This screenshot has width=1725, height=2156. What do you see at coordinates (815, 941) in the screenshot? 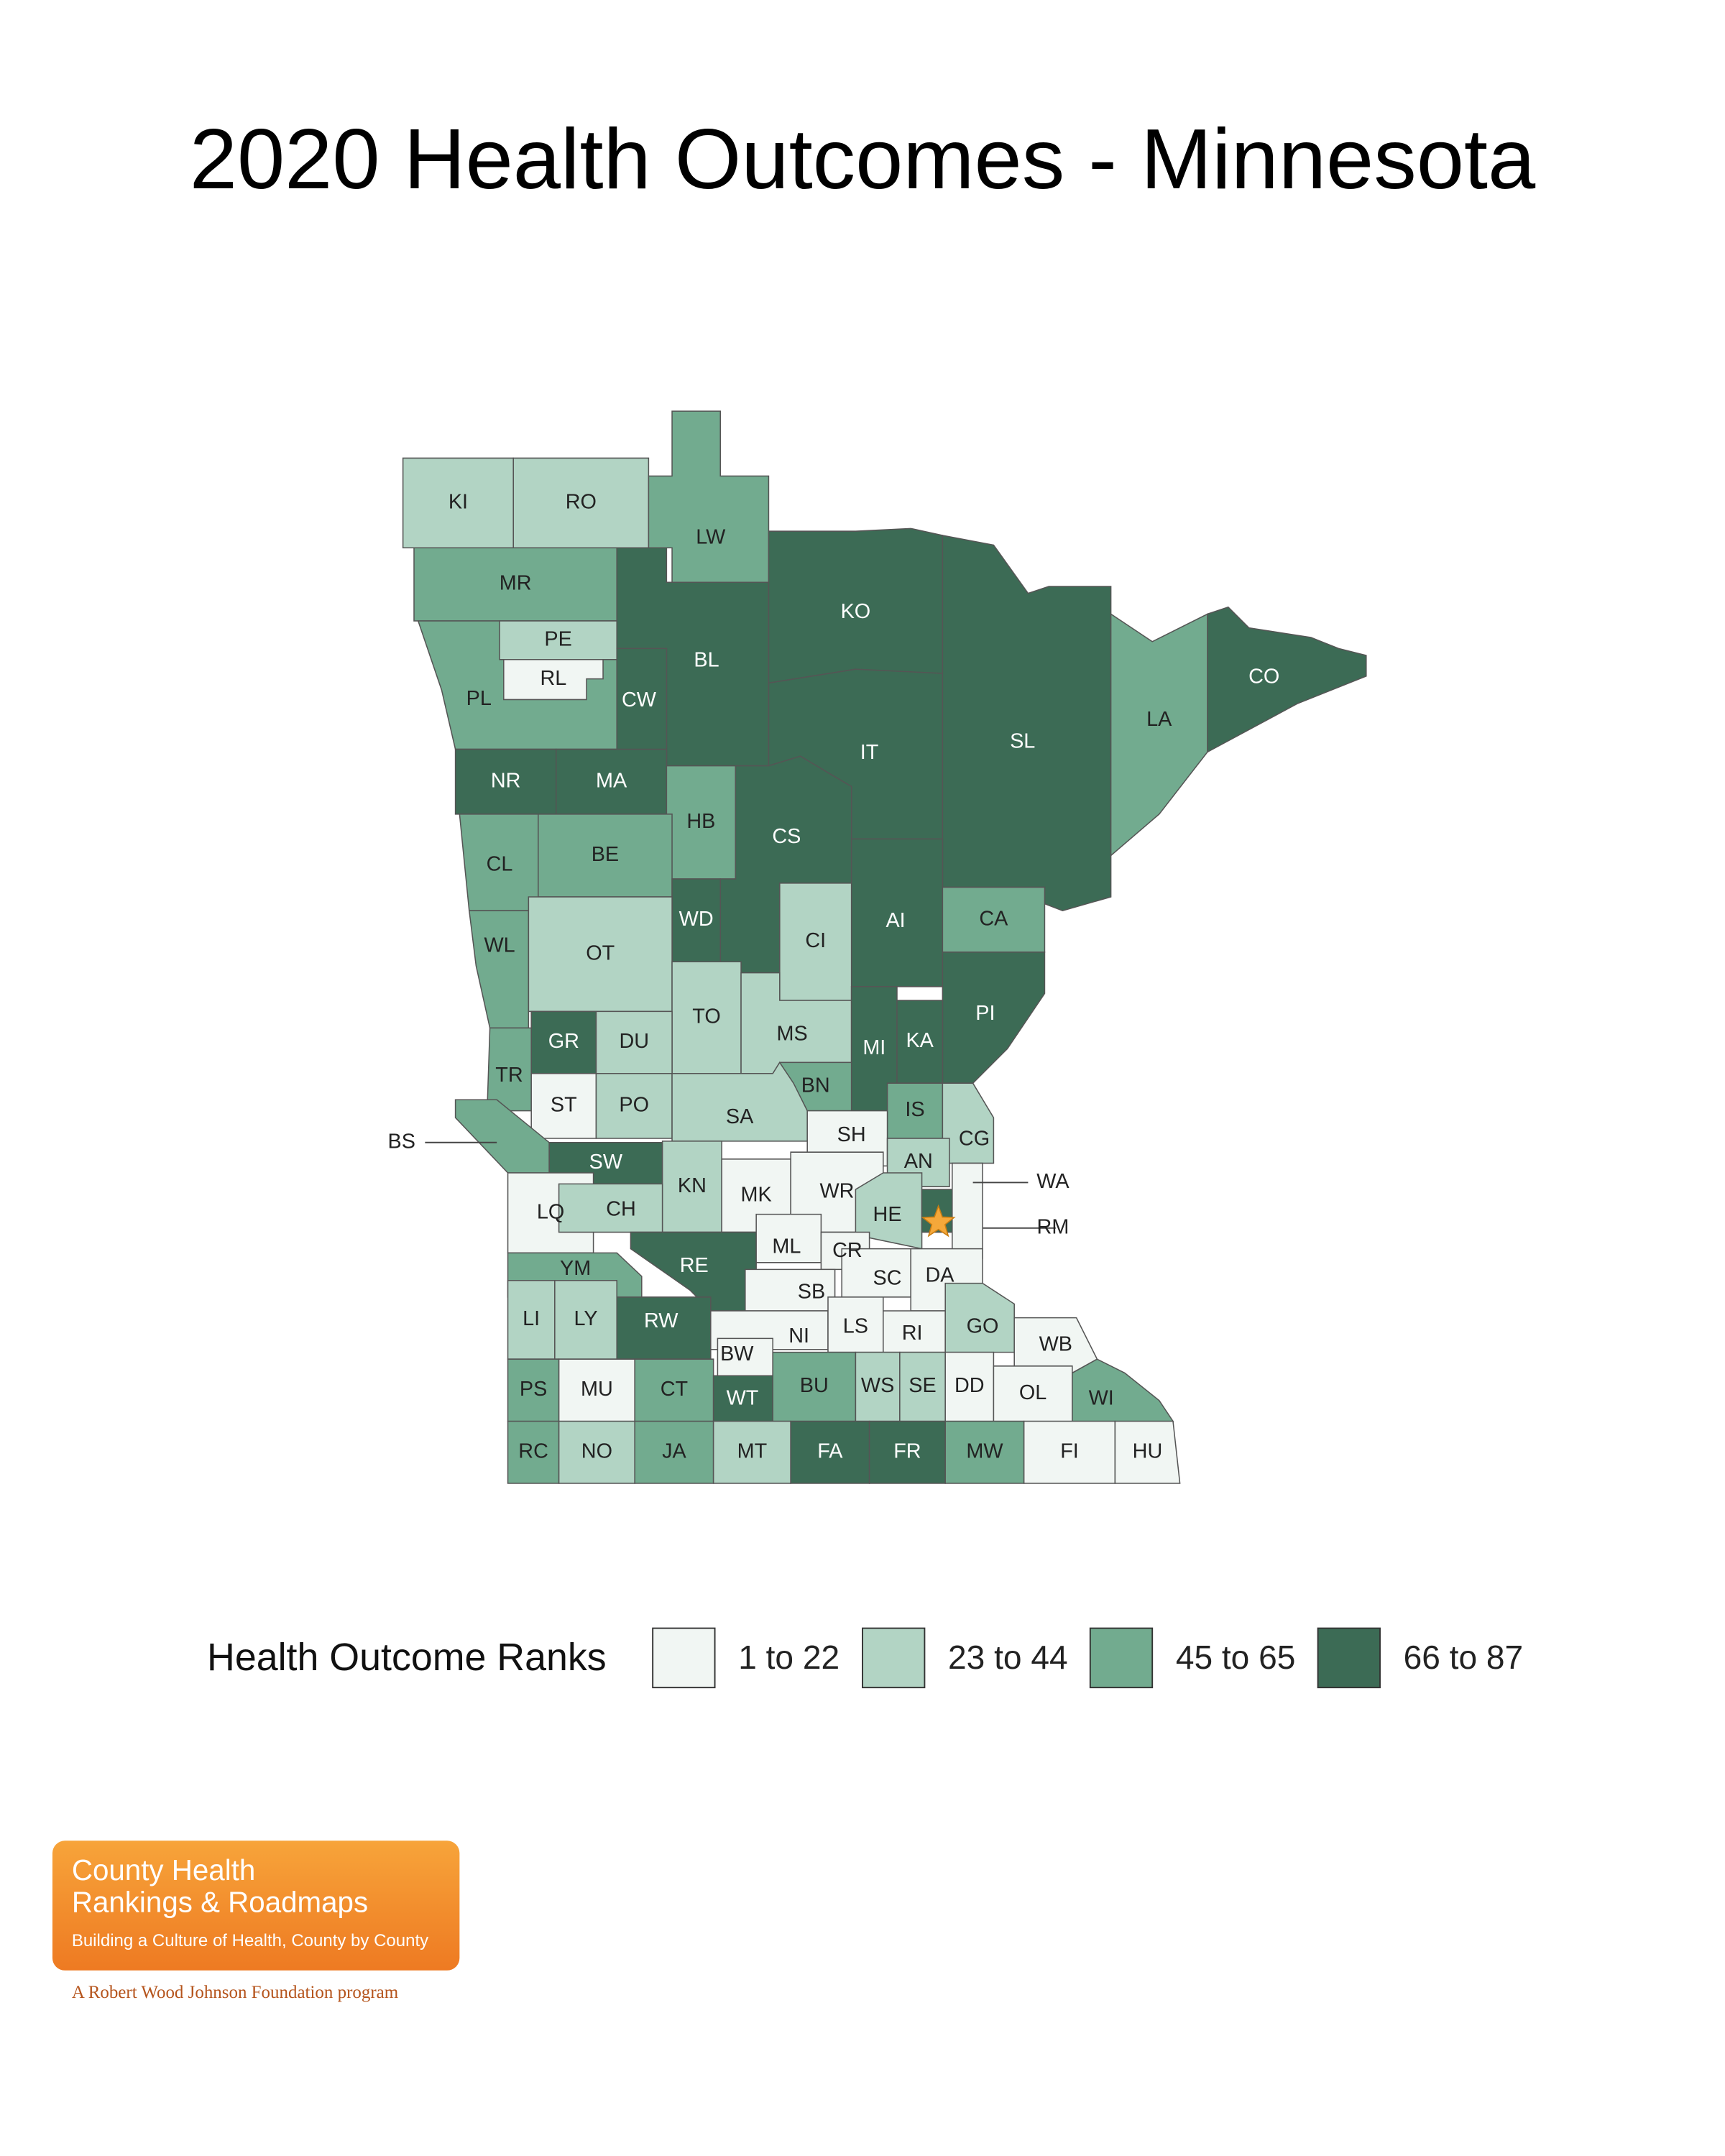
I see `county-label: CI` at bounding box center [815, 941].